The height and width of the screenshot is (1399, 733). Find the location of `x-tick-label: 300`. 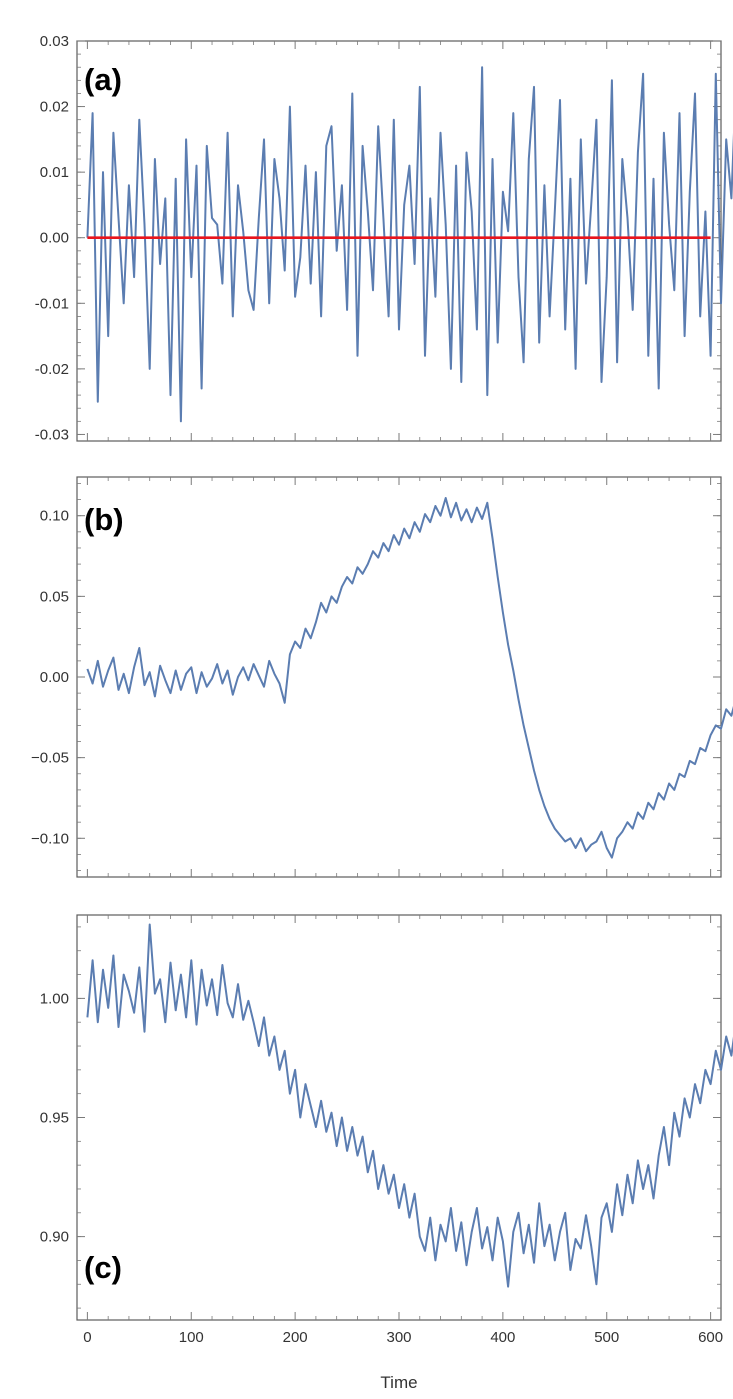

x-tick-label: 300 is located at coordinates (398, 1337).